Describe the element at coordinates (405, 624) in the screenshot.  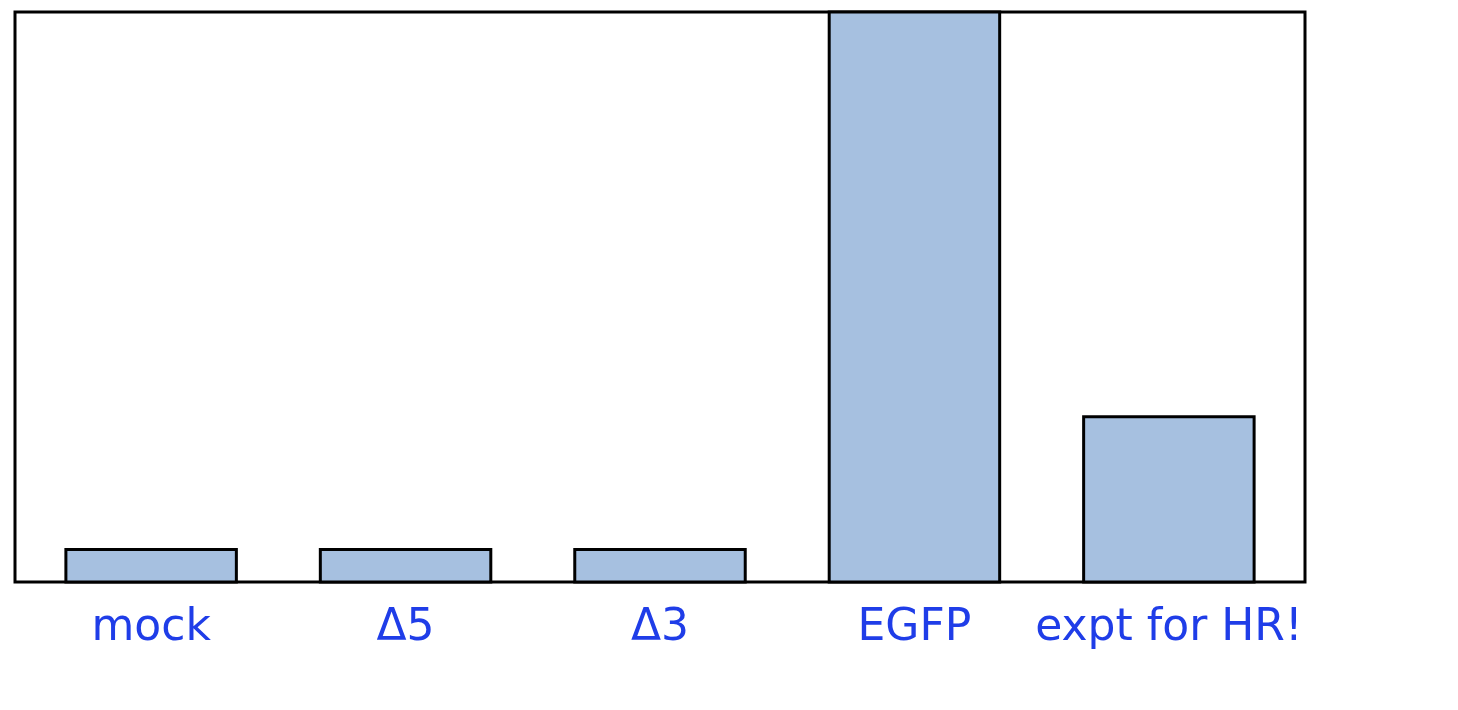
I see `x-tick-label: Δ5` at that location.